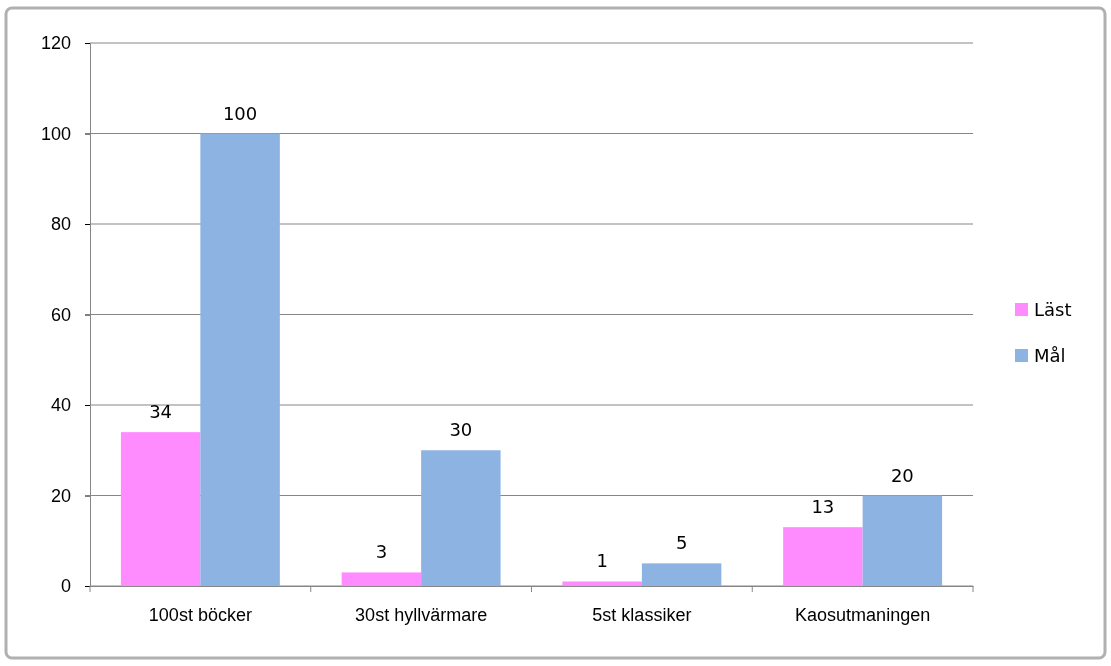 The width and height of the screenshot is (1111, 666). Describe the element at coordinates (642, 614) in the screenshot. I see `x-tick-label: 5st klassiker` at that location.